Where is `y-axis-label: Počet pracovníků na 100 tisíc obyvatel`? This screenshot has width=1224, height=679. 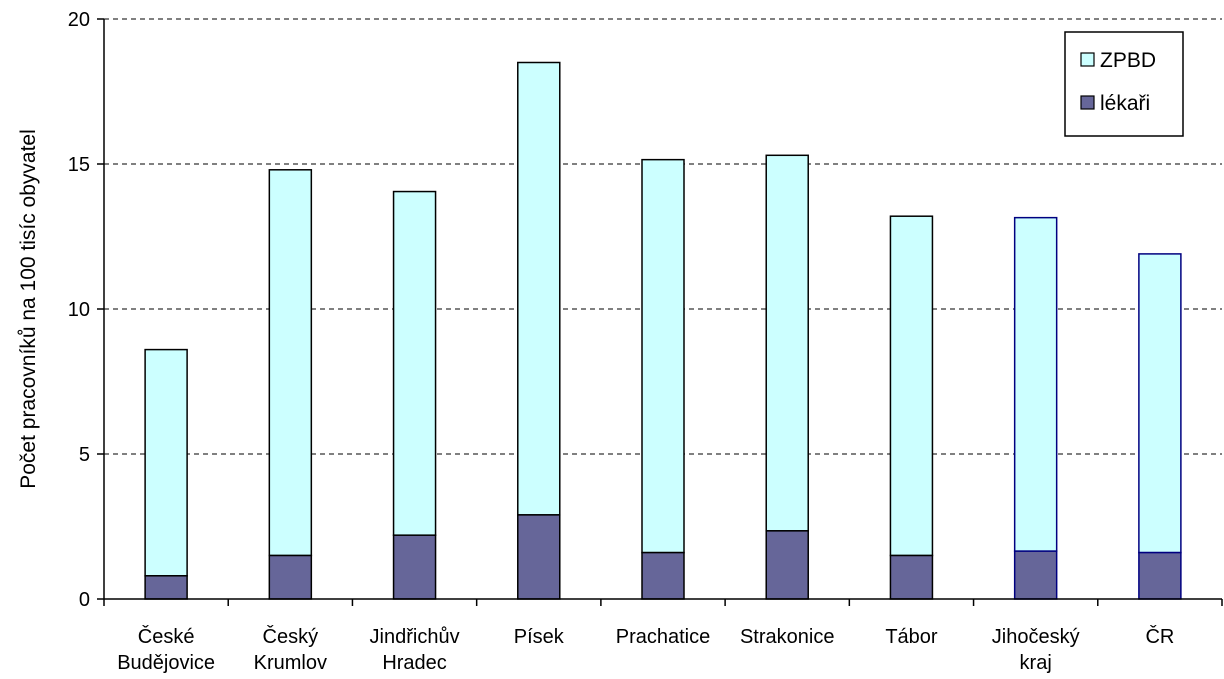
y-axis-label: Počet pracovníků na 100 tisíc obyvatel is located at coordinates (28, 309).